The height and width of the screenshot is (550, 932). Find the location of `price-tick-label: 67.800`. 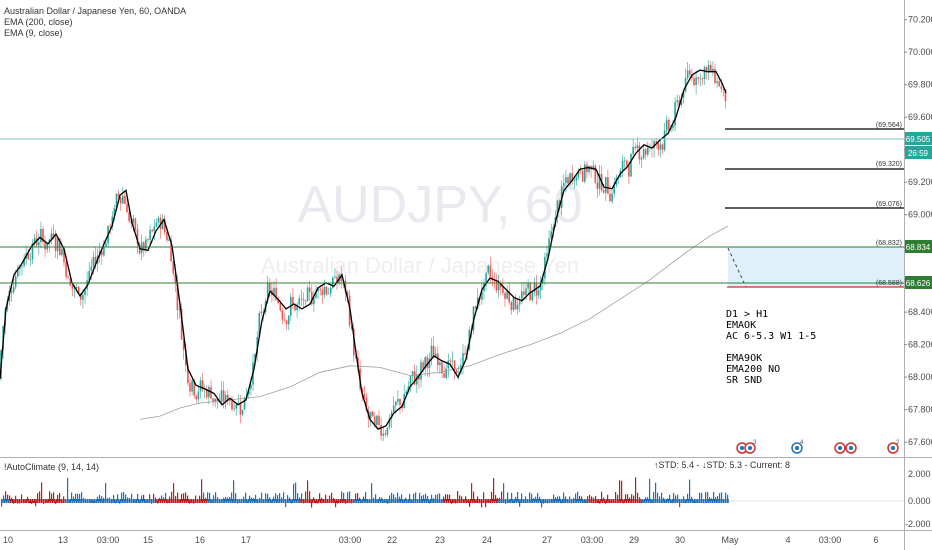

price-tick-label: 67.800 is located at coordinates (920, 410).